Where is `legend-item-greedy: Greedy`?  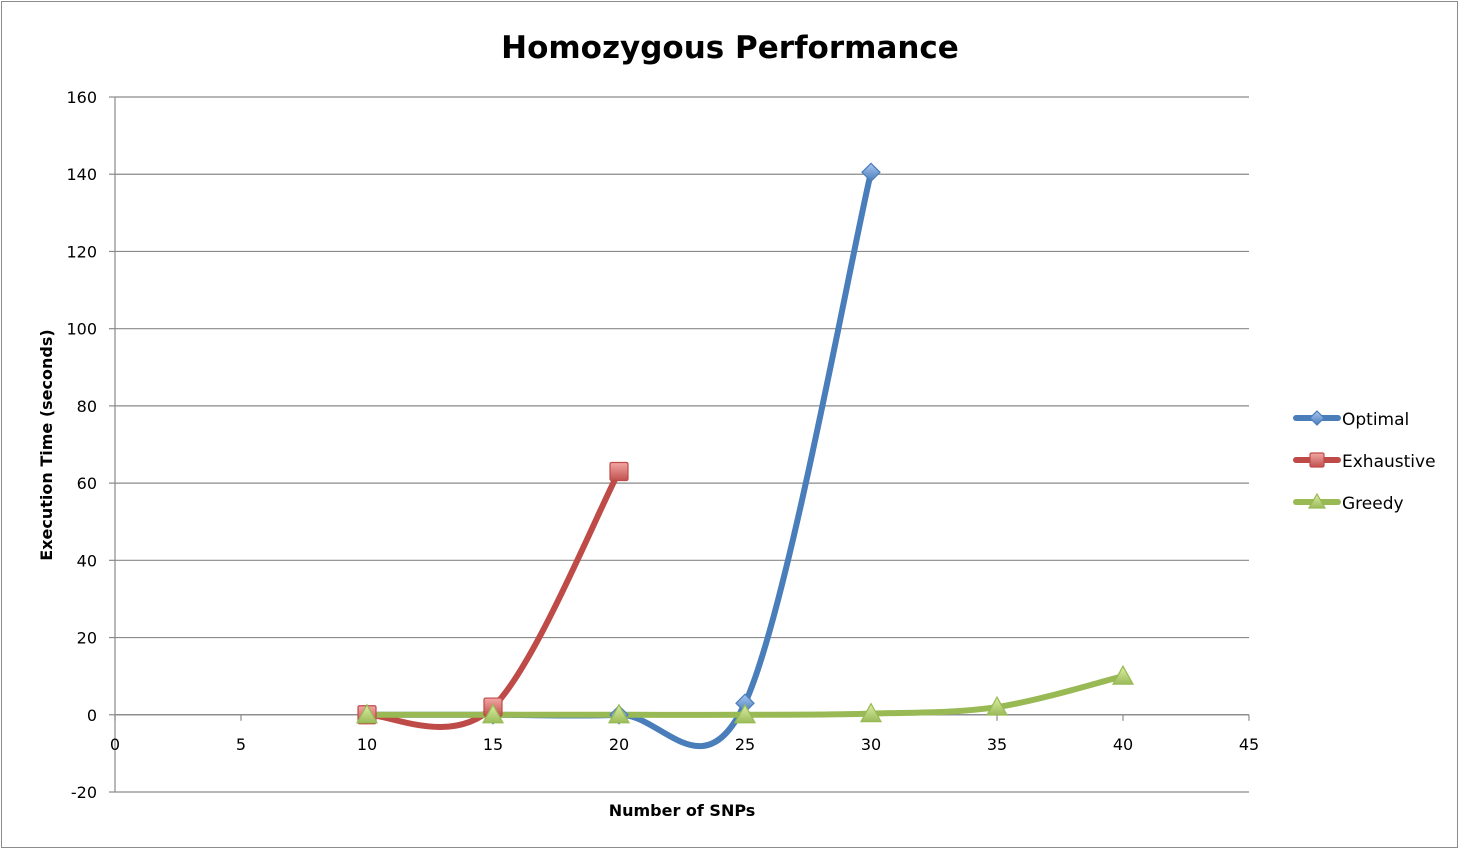
legend-item-greedy: Greedy is located at coordinates (1348, 503).